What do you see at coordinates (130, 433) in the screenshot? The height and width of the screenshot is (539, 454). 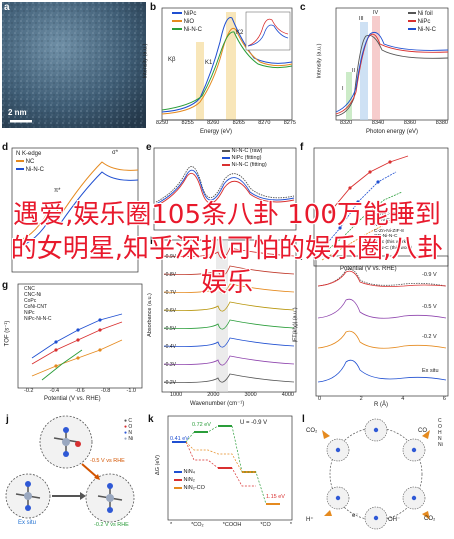 I see `legend-item: N` at bounding box center [130, 433].